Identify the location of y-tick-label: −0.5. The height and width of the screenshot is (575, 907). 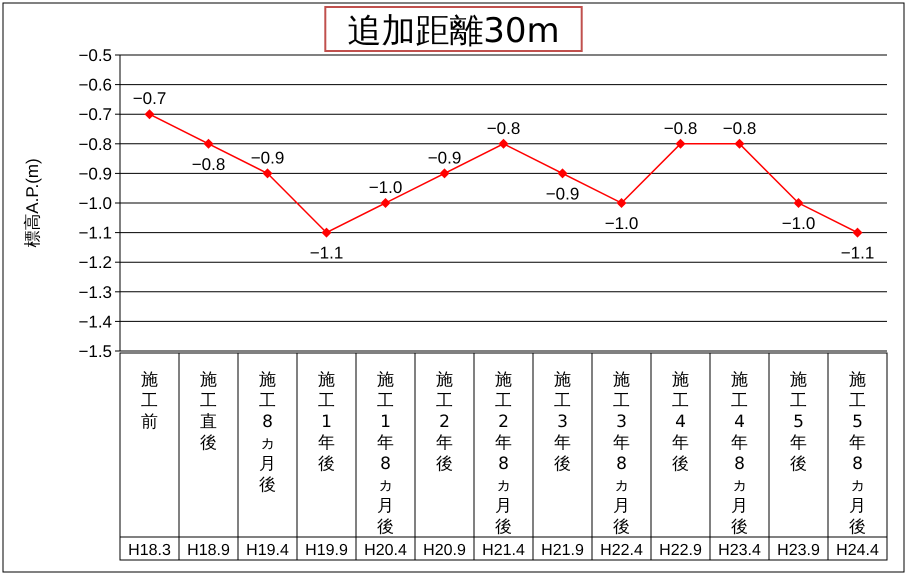
(95, 55).